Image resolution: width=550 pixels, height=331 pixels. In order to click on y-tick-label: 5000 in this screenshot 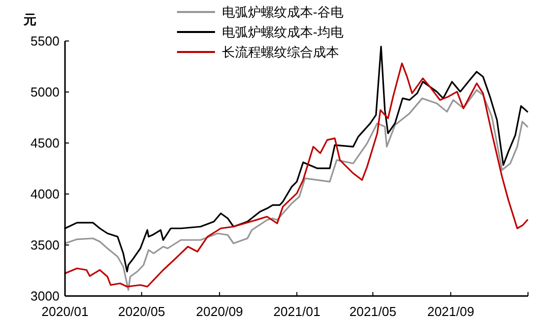, I will do `click(45, 92)`.